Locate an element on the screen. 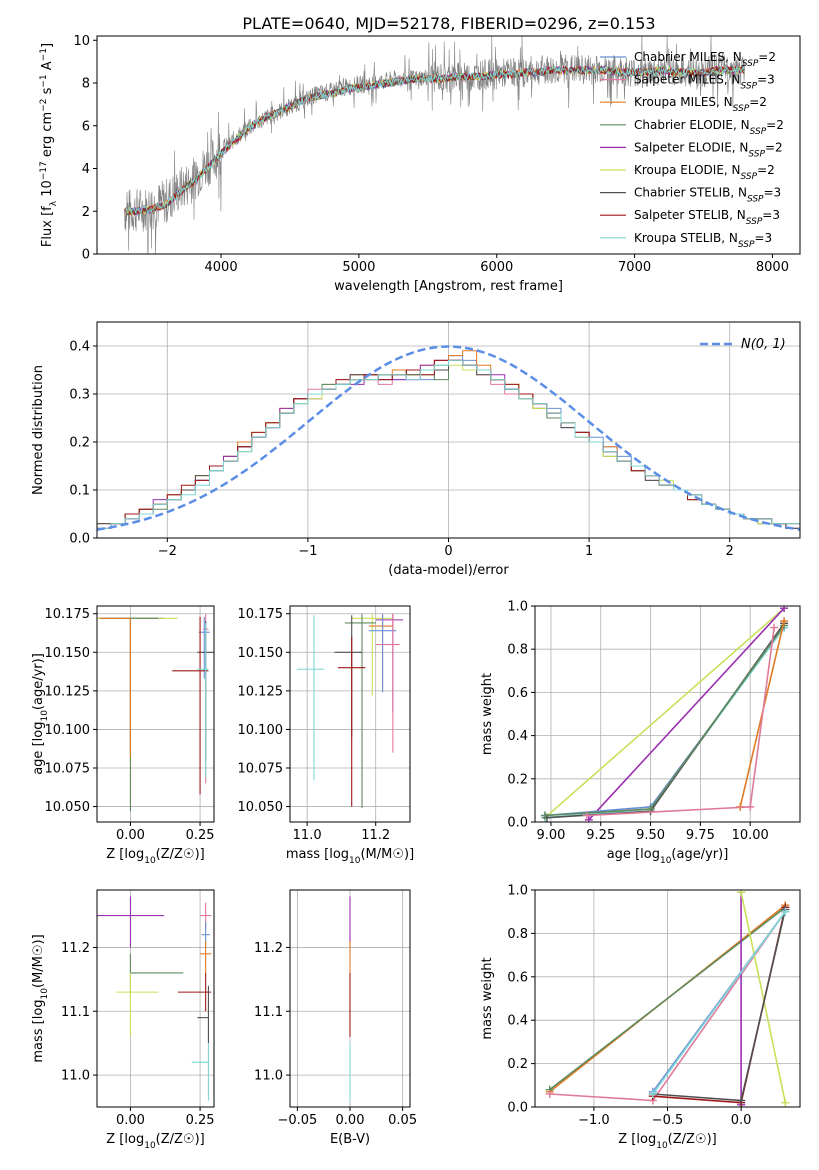  label-part: Kroupa STELIB, N is located at coordinates (686, 238).